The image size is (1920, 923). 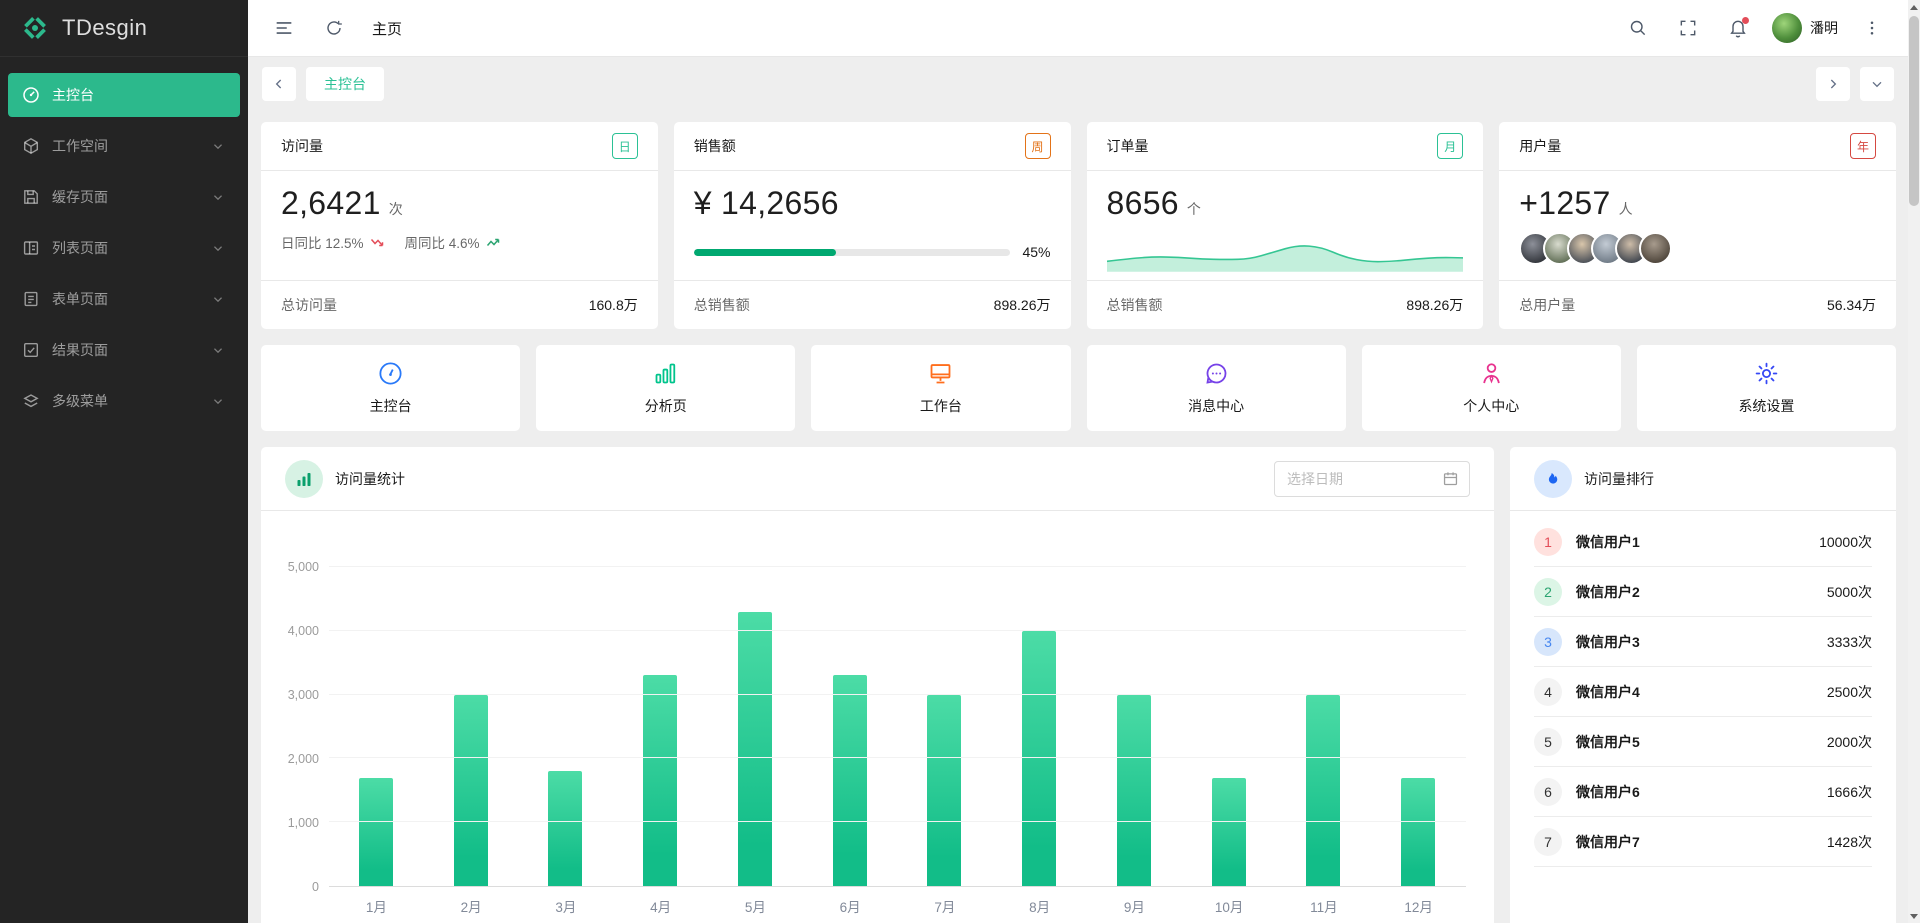 I want to click on search-icon, so click(x=1638, y=28).